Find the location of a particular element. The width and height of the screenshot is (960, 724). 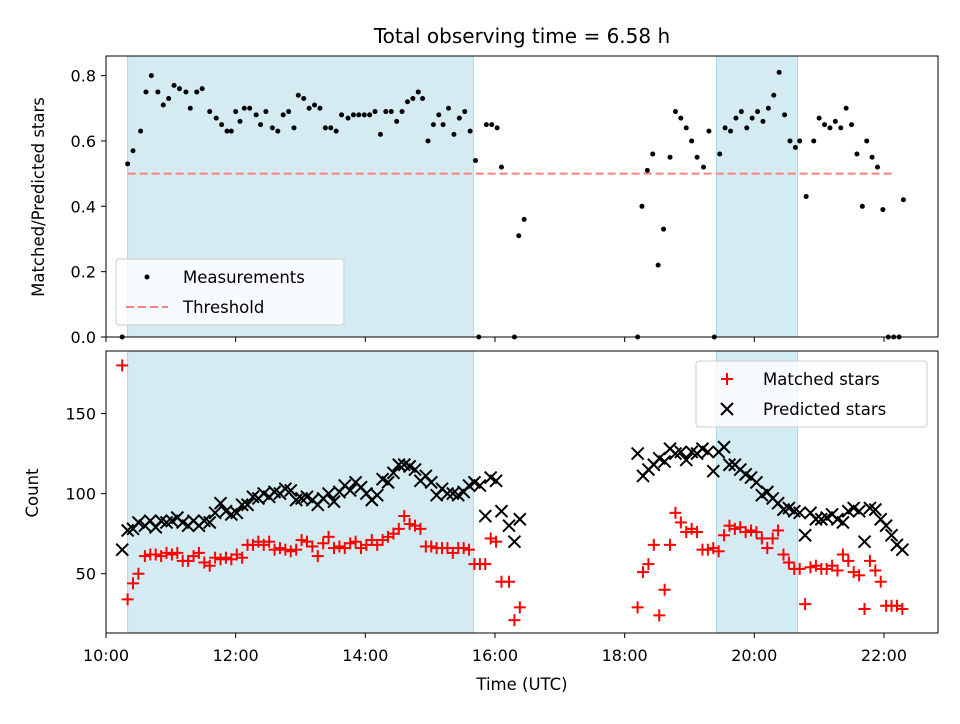

x-tick-label: 22:00 is located at coordinates (884, 655).